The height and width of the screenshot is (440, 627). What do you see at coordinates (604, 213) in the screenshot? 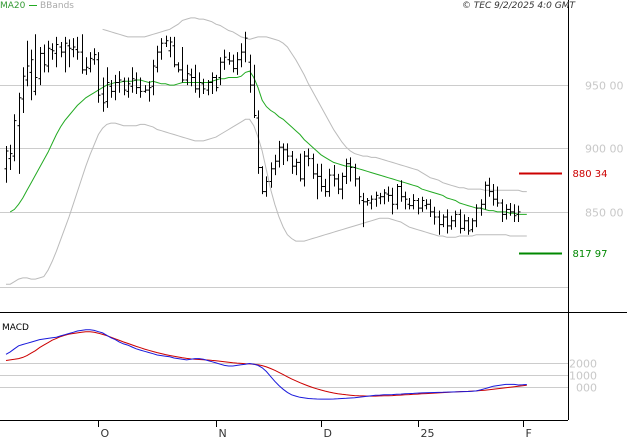
I see `price-y-tick-label: 850 00` at bounding box center [604, 213].